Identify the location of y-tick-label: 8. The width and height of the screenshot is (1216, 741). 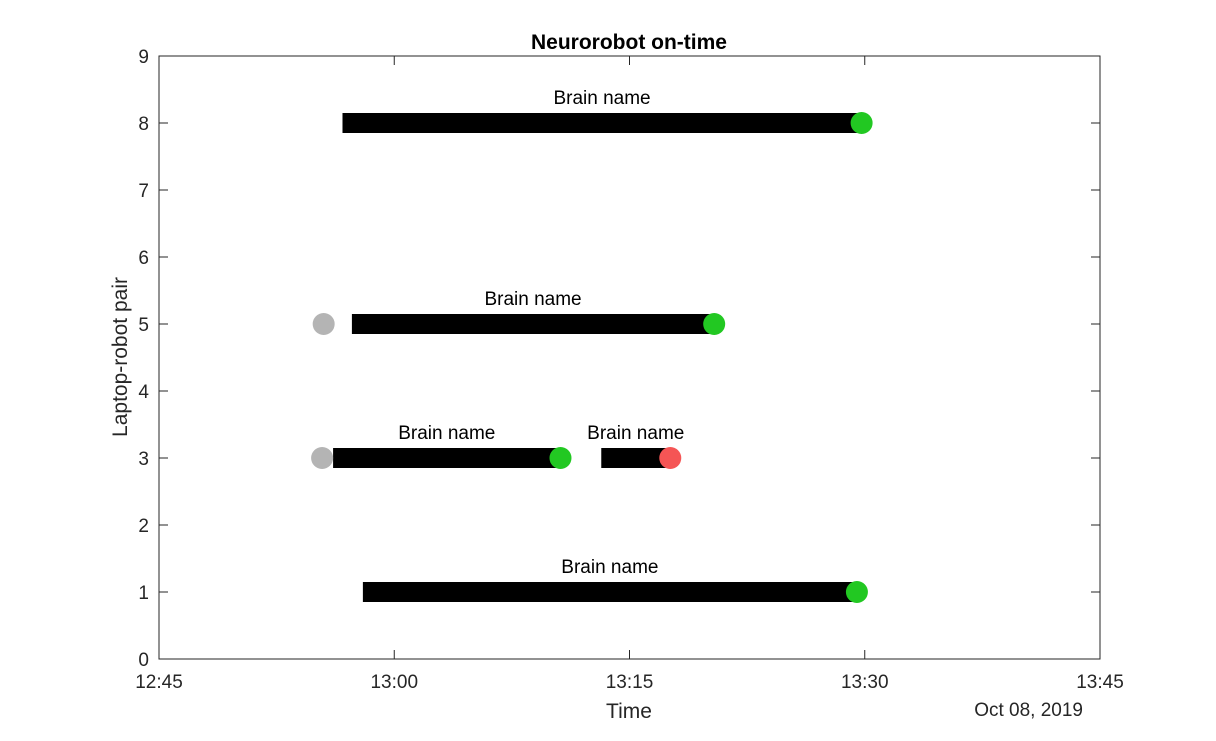
(143, 124).